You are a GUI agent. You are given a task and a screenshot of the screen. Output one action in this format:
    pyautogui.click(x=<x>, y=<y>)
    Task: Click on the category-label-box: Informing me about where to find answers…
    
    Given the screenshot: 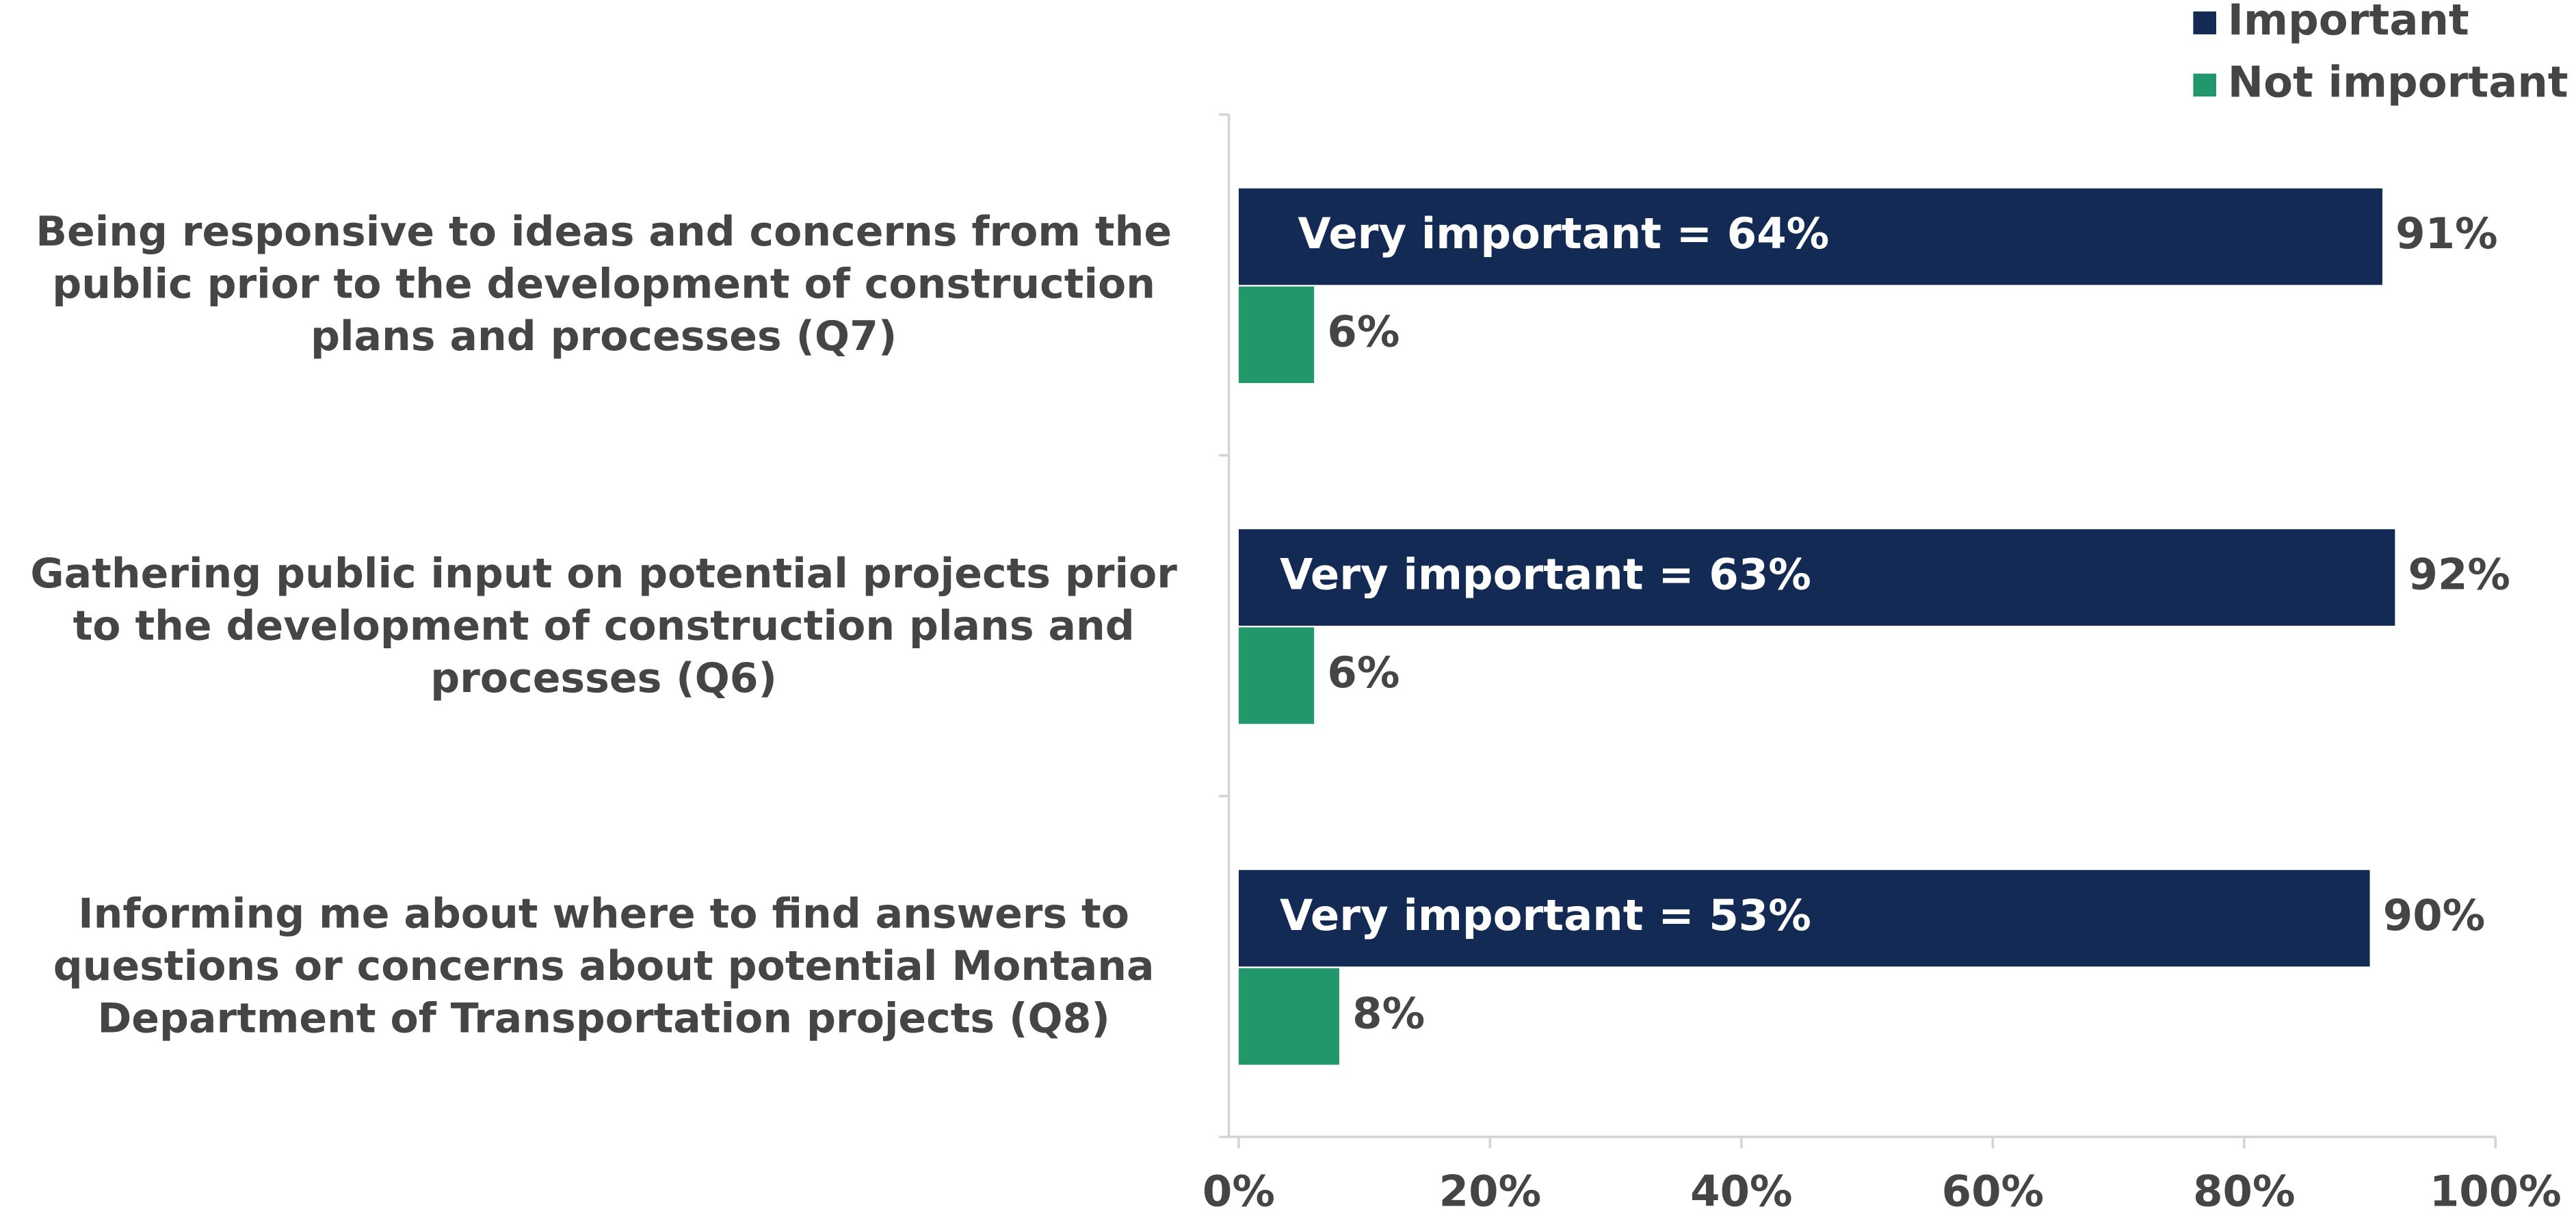 What is the action you would take?
    pyautogui.click(x=604, y=965)
    